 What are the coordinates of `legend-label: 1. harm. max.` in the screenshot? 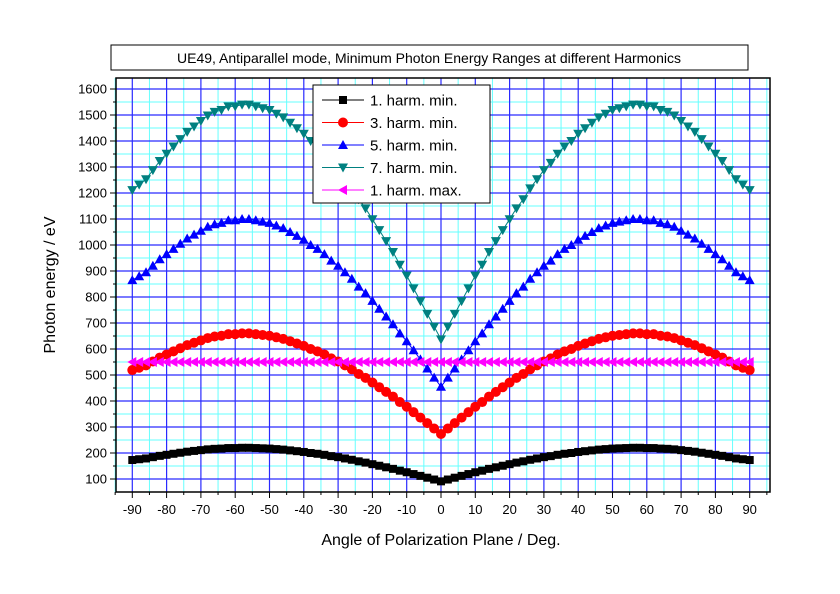 It's located at (416, 191).